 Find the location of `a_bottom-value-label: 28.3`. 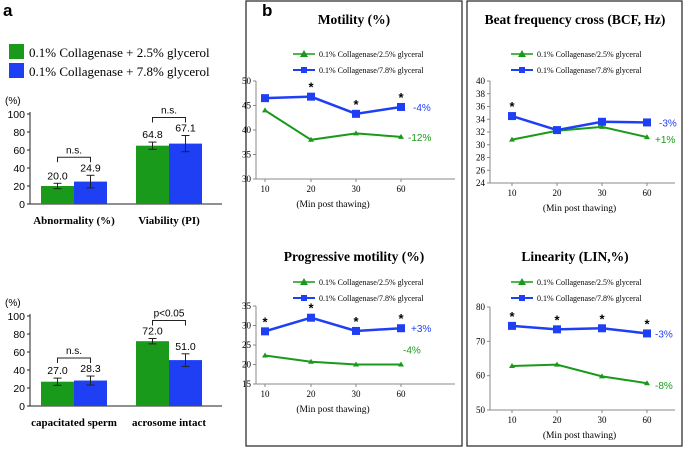

a_bottom-value-label: 28.3 is located at coordinates (90, 369).